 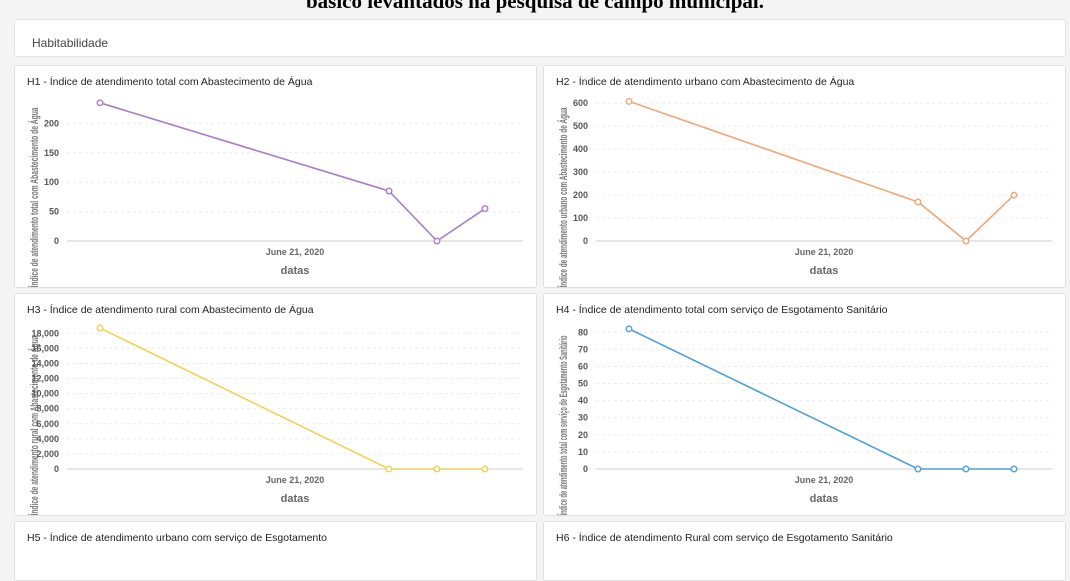 What do you see at coordinates (583, 418) in the screenshot?
I see `y-tick-label: 30` at bounding box center [583, 418].